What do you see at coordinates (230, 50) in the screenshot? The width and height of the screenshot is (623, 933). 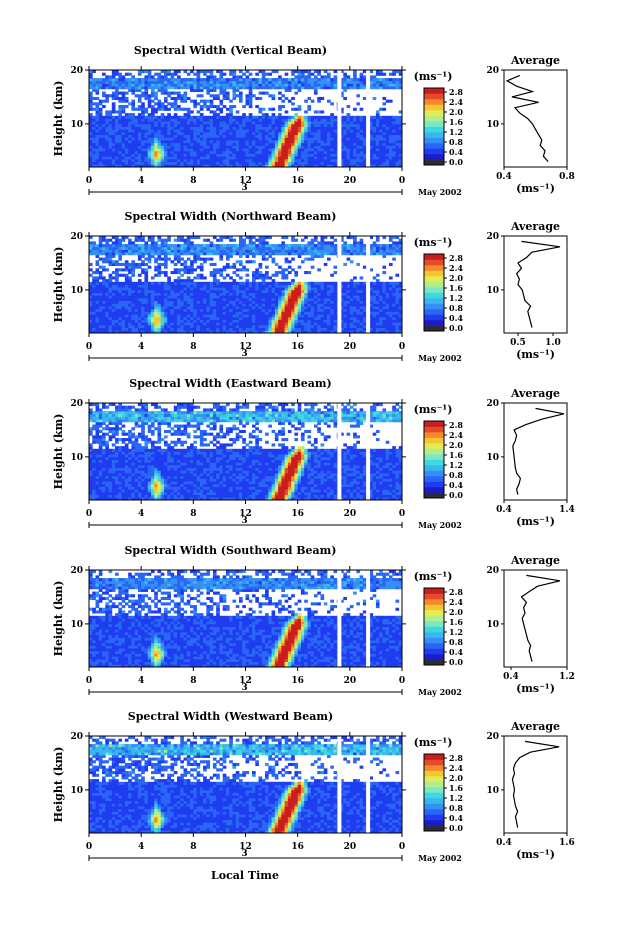 I see `panel-title: Spectral Width (Vertical Beam)` at bounding box center [230, 50].